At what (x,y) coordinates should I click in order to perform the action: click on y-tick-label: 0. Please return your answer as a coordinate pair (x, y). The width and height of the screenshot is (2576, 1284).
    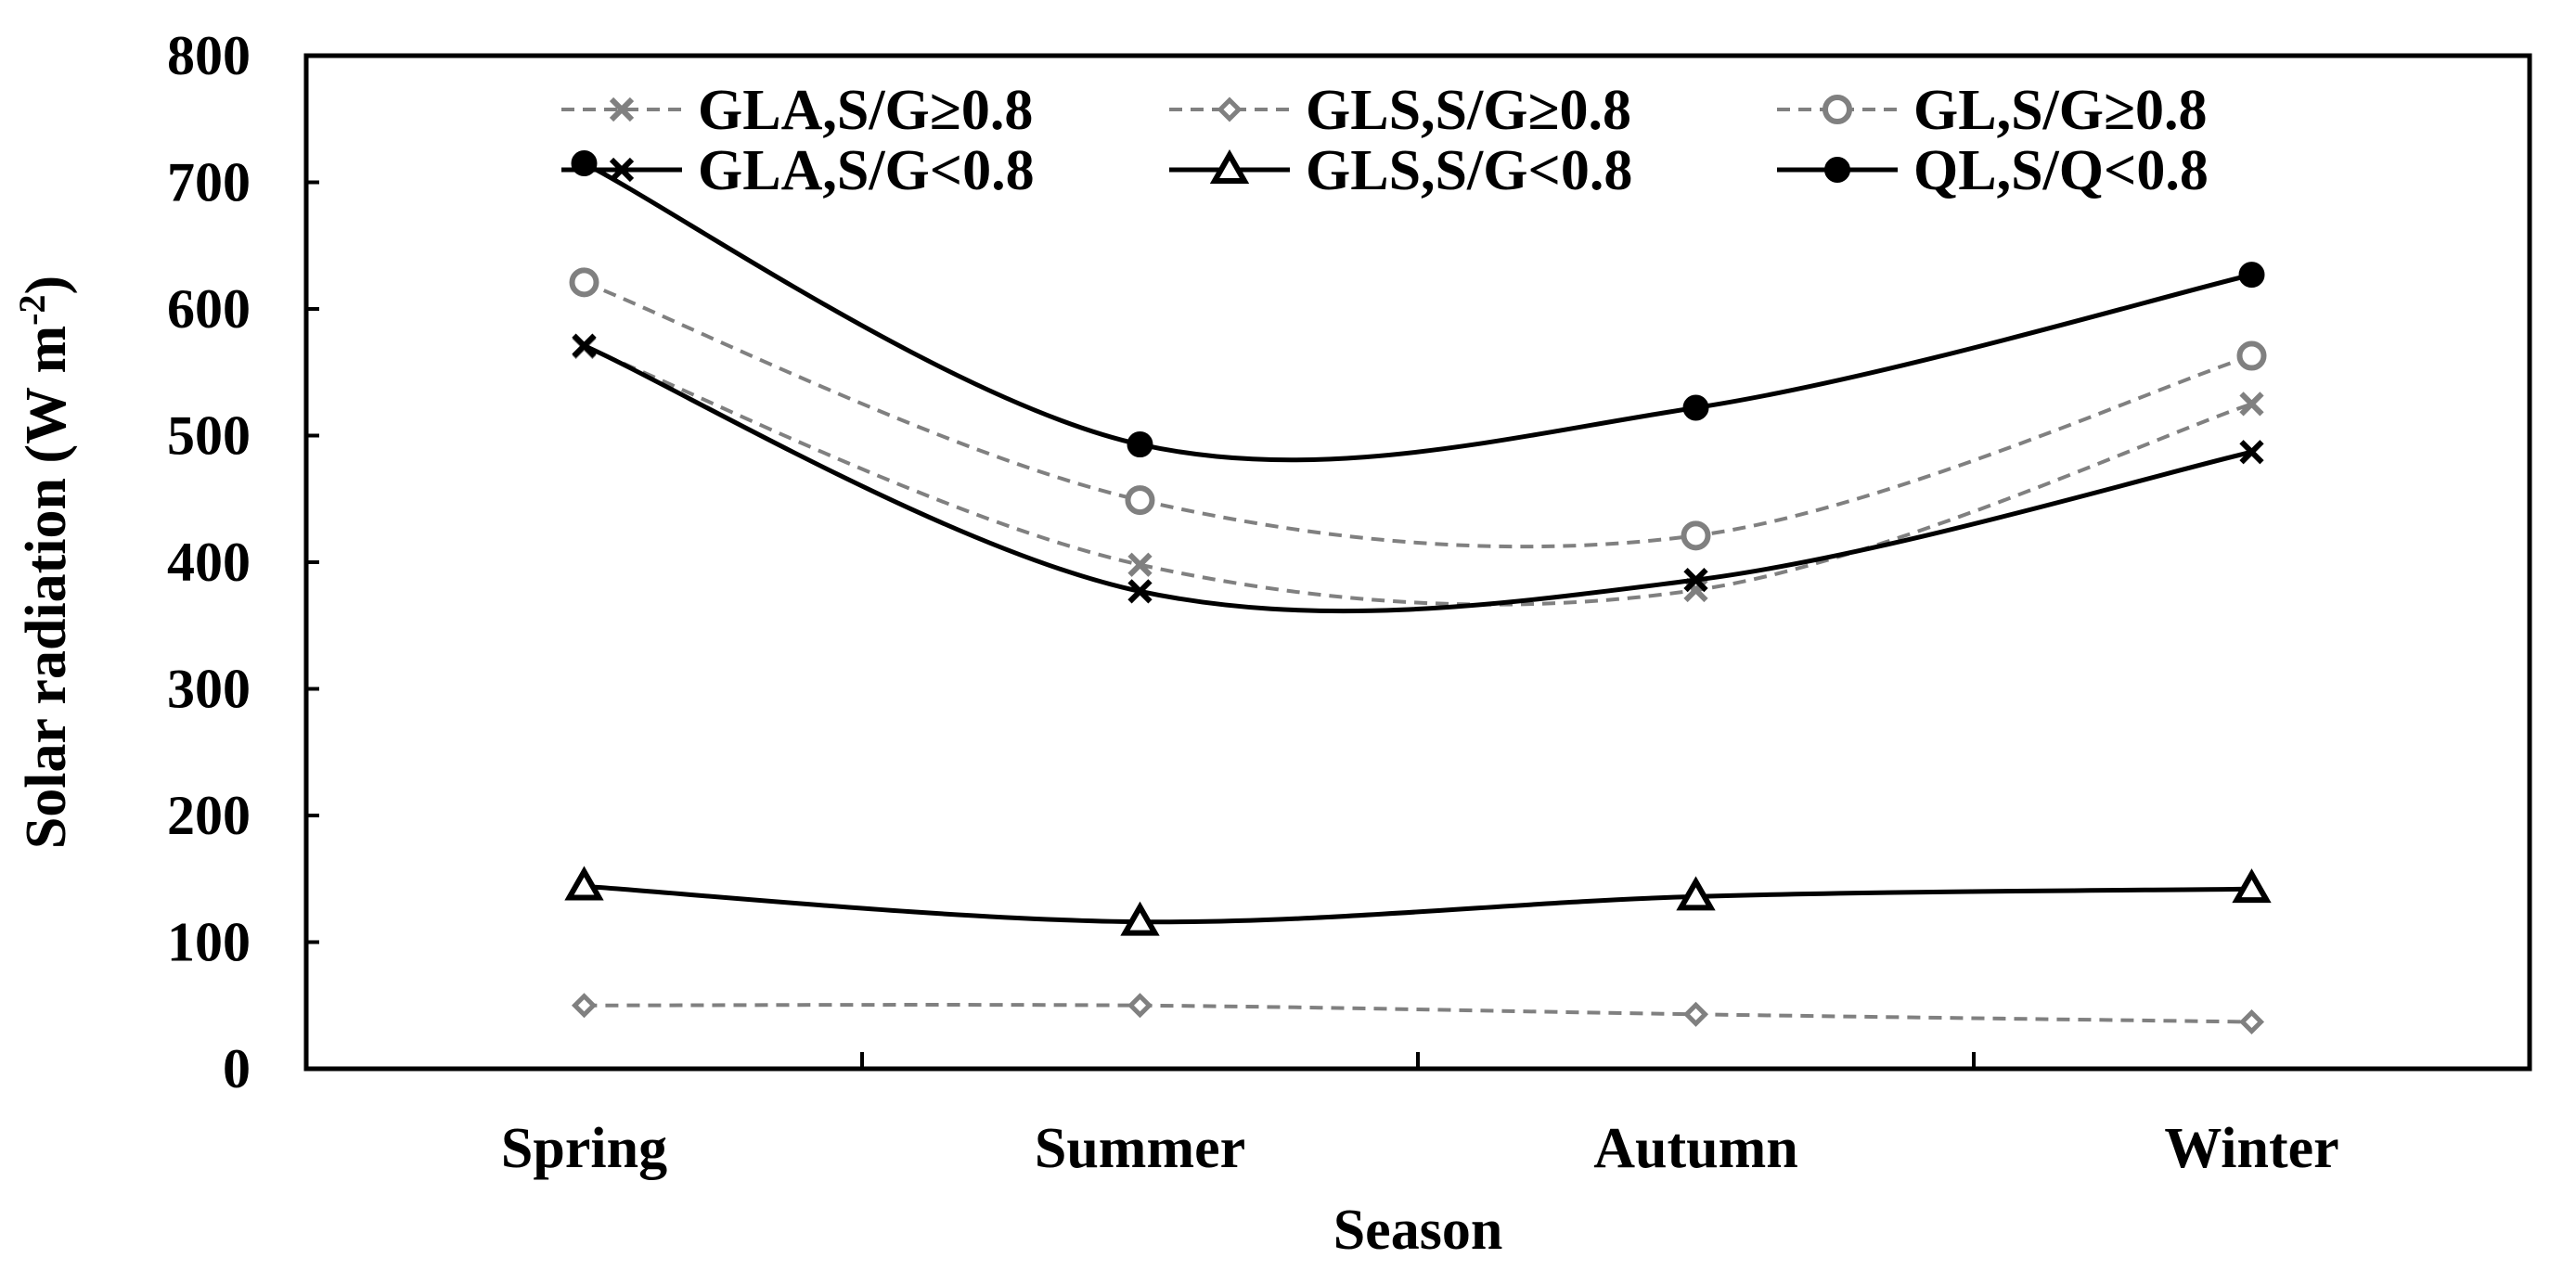
    Looking at the image, I should click on (237, 1068).